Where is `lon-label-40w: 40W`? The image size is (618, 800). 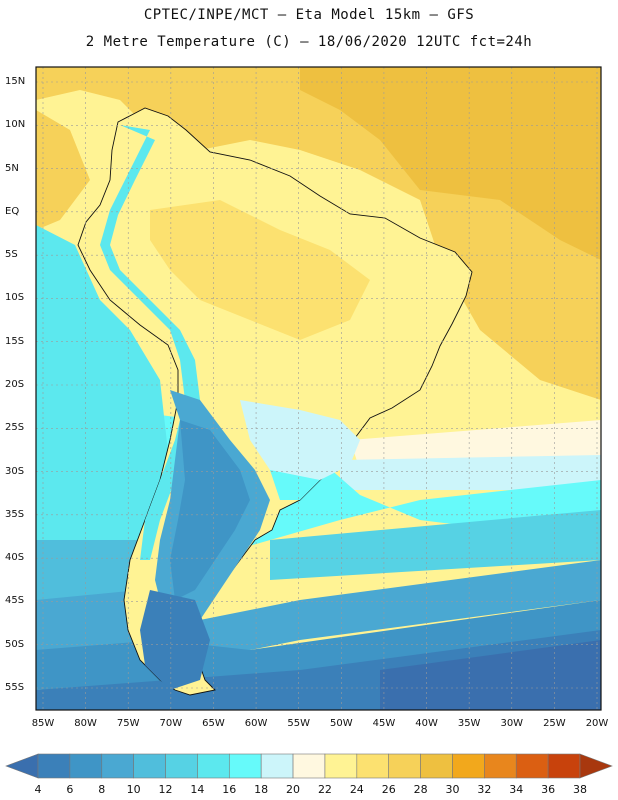 lon-label-40w: 40W is located at coordinates (426, 723).